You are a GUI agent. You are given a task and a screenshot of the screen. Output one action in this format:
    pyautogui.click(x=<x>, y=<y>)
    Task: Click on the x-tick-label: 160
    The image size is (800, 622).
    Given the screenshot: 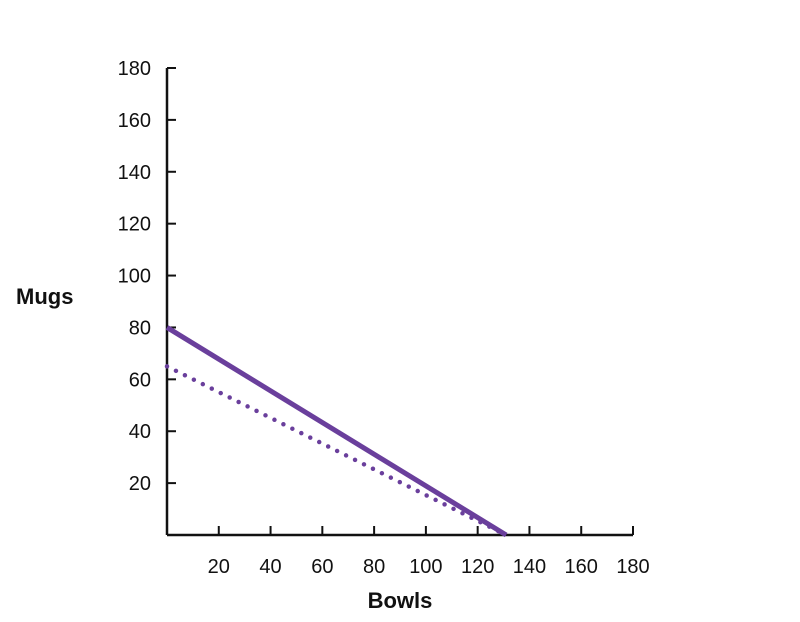 What is the action you would take?
    pyautogui.click(x=581, y=567)
    